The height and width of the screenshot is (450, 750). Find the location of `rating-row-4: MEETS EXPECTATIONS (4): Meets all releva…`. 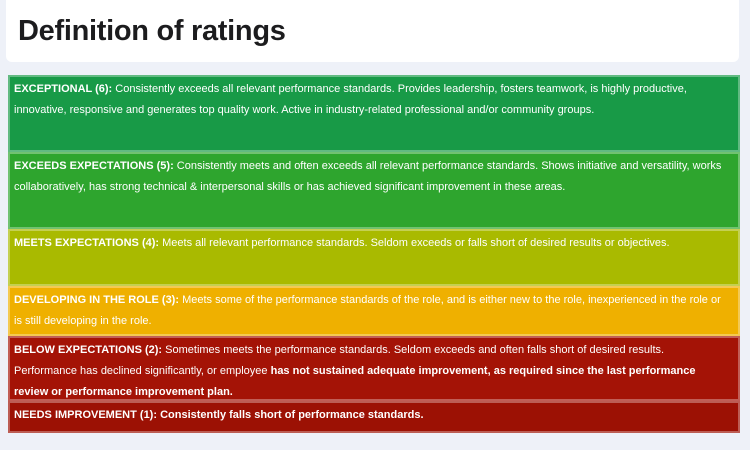

rating-row-4: MEETS EXPECTATIONS (4): Meets all releva… is located at coordinates (374, 257).